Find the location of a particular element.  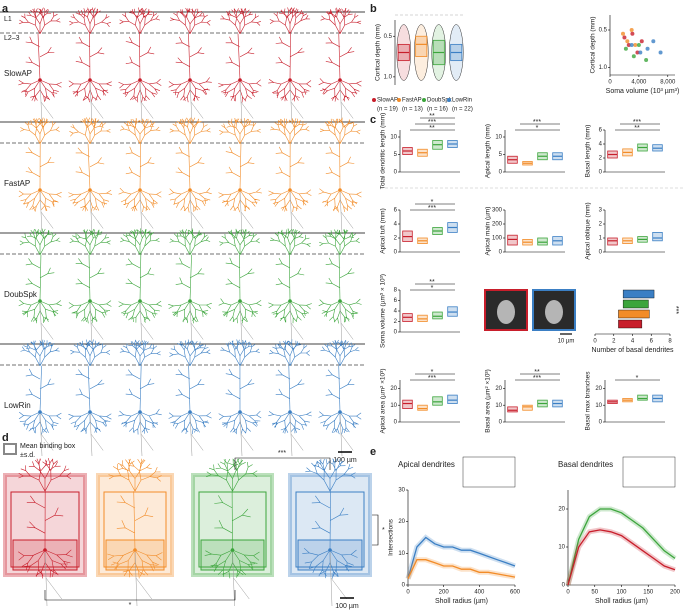

y-tick-label: 1.0 is located at coordinates (603, 68).